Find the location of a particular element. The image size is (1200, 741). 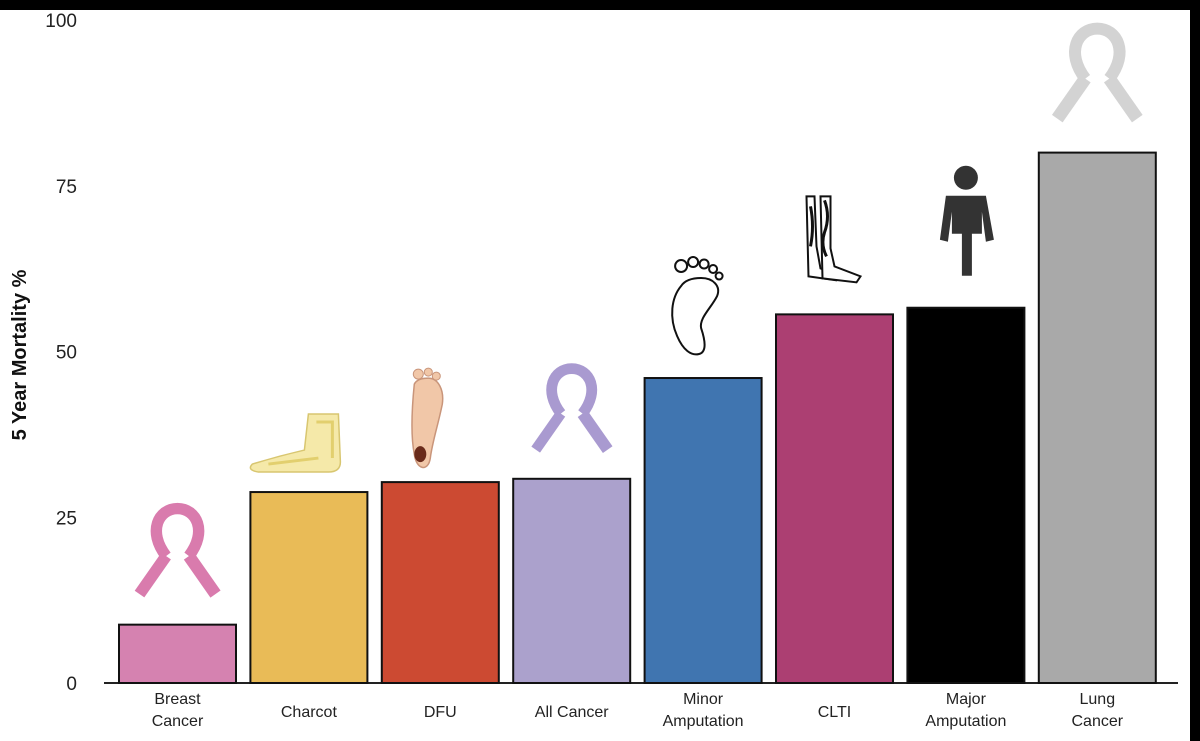

category-label: All Cancer is located at coordinates (572, 712).